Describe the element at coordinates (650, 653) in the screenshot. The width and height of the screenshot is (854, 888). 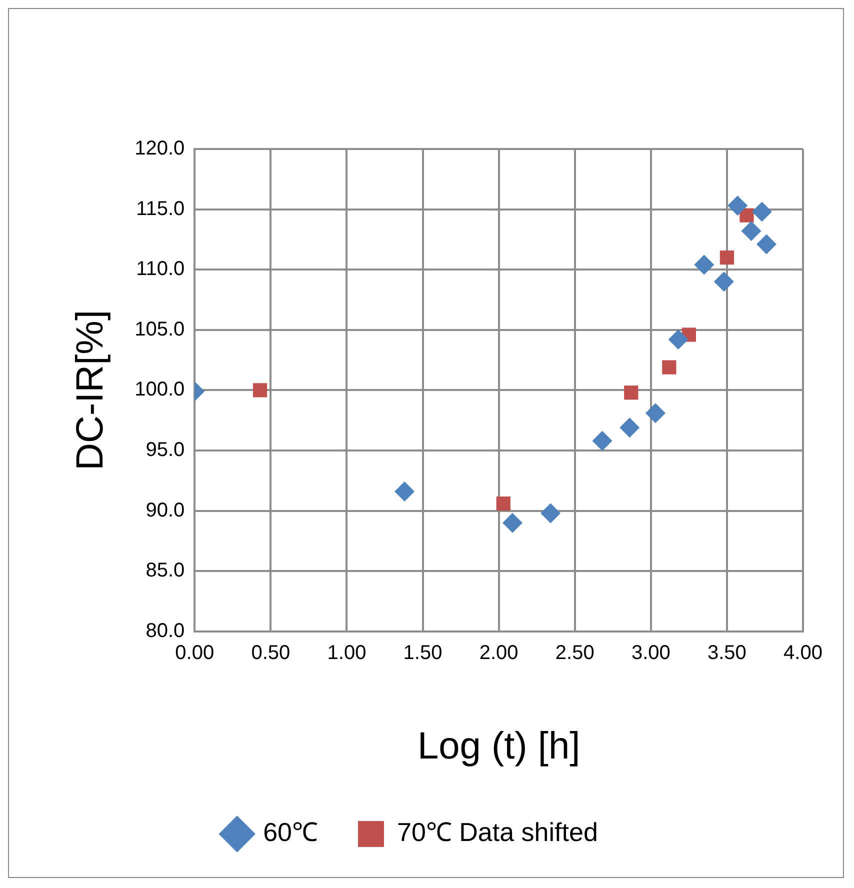
I see `x-tick-label: 3.00` at that location.